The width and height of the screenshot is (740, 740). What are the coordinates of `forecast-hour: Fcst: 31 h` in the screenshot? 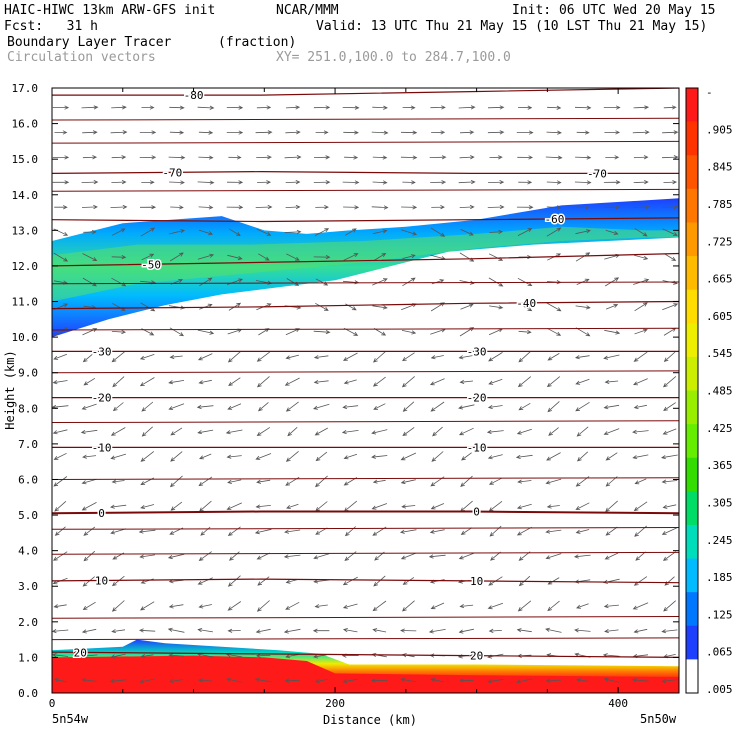 It's located at (51, 26).